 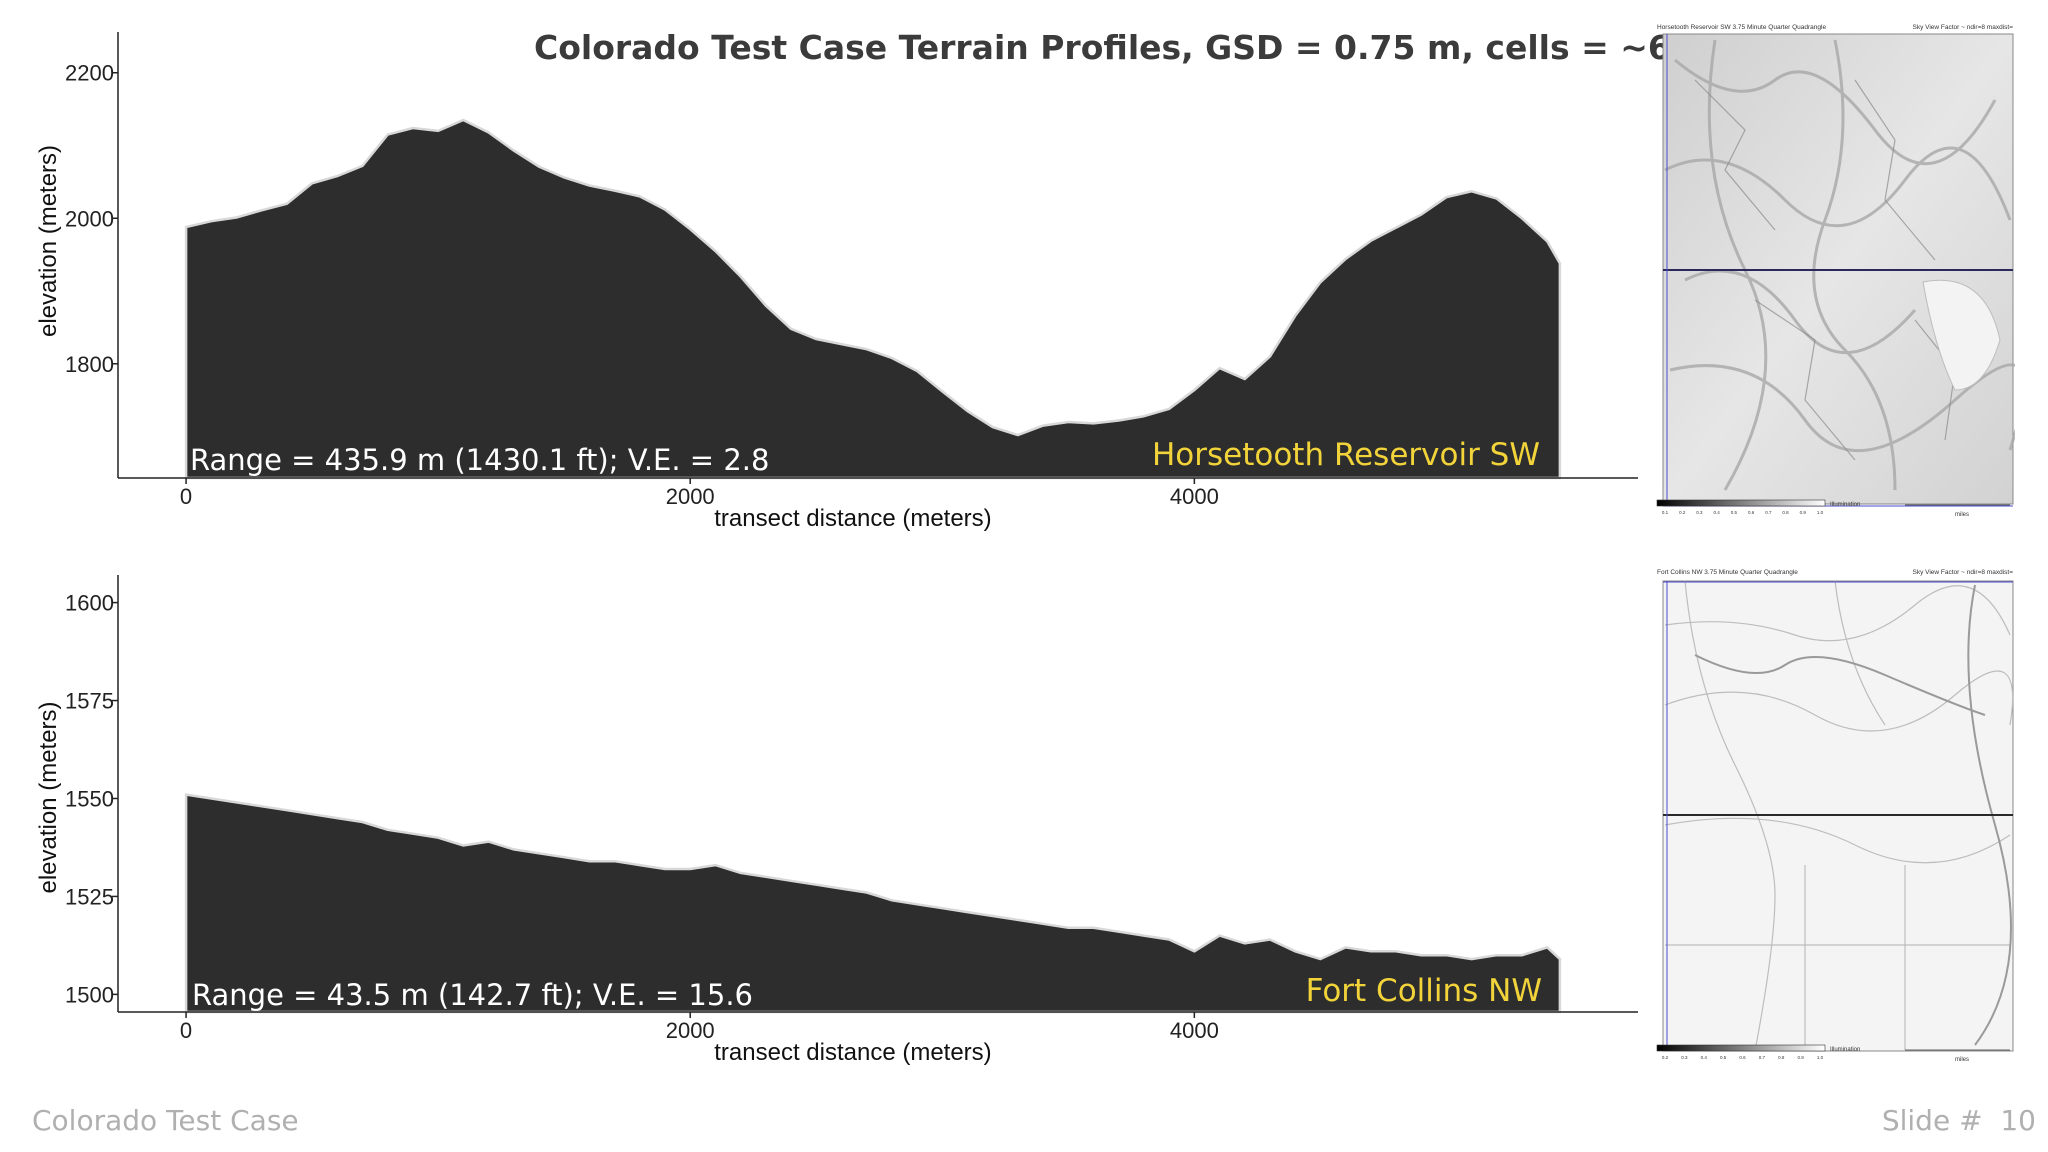 I want to click on y-tick-label: 2200, so click(x=89, y=73).